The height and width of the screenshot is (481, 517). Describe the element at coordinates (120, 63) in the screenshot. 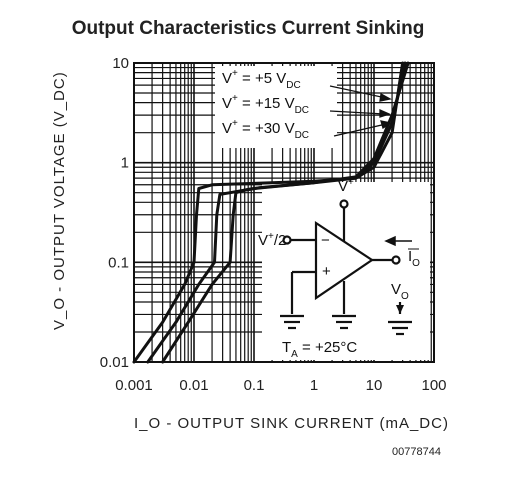

I see `y-tick-label: 10` at that location.